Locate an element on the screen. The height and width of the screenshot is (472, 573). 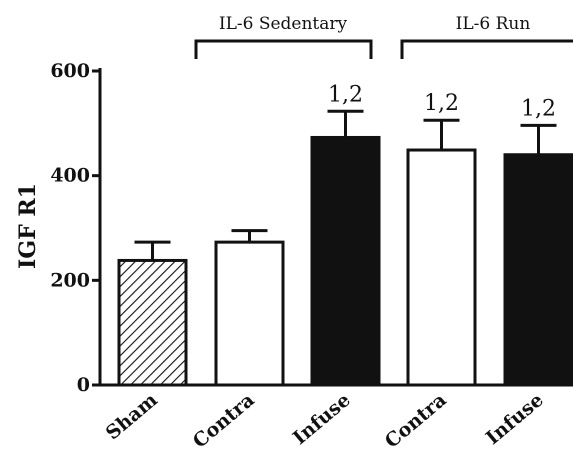
y-tick-label: 200 is located at coordinates (70, 280).